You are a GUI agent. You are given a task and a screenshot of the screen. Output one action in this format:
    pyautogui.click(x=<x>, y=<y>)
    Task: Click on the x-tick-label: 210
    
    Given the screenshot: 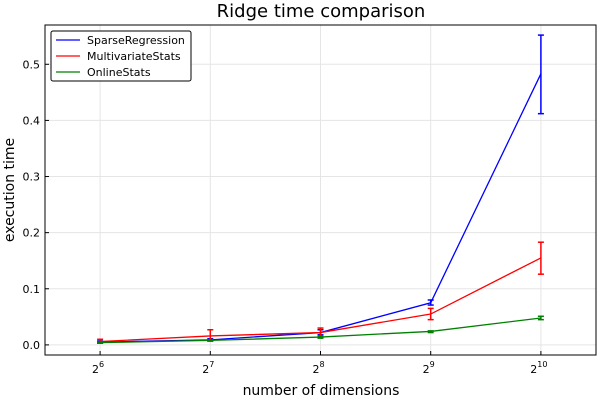 What is the action you would take?
    pyautogui.click(x=538, y=368)
    